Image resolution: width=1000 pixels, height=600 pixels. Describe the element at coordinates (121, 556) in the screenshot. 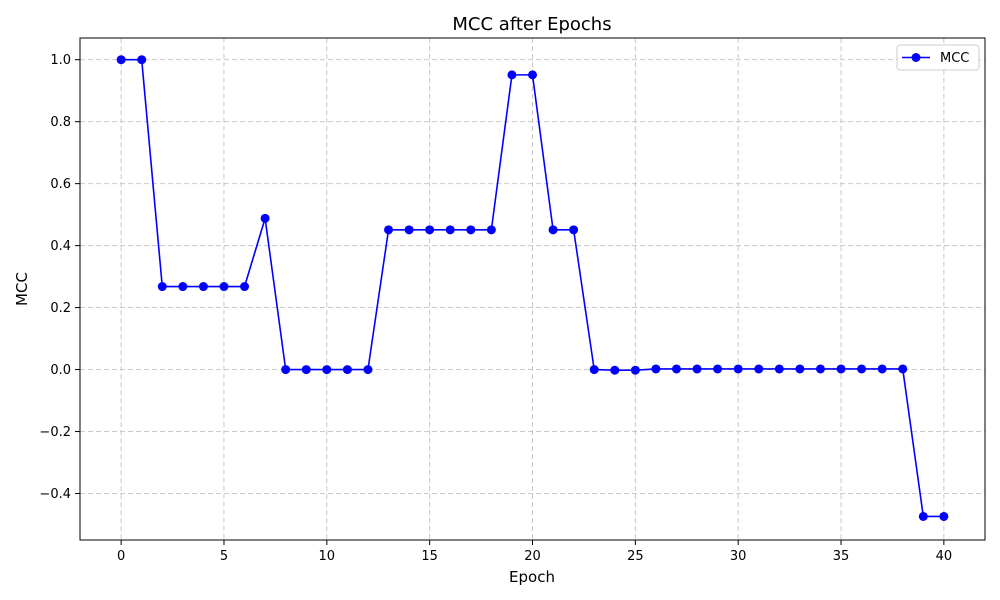

I see `x-tick-label: 0` at that location.